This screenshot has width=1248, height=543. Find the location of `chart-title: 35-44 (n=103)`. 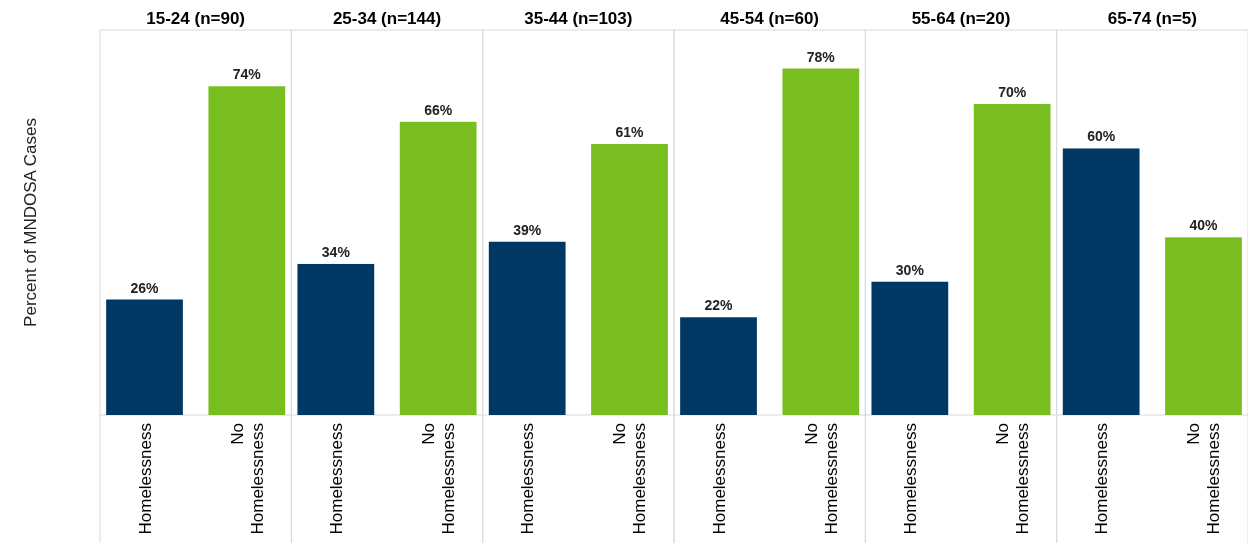

chart-title: 35-44 (n=103) is located at coordinates (578, 18).